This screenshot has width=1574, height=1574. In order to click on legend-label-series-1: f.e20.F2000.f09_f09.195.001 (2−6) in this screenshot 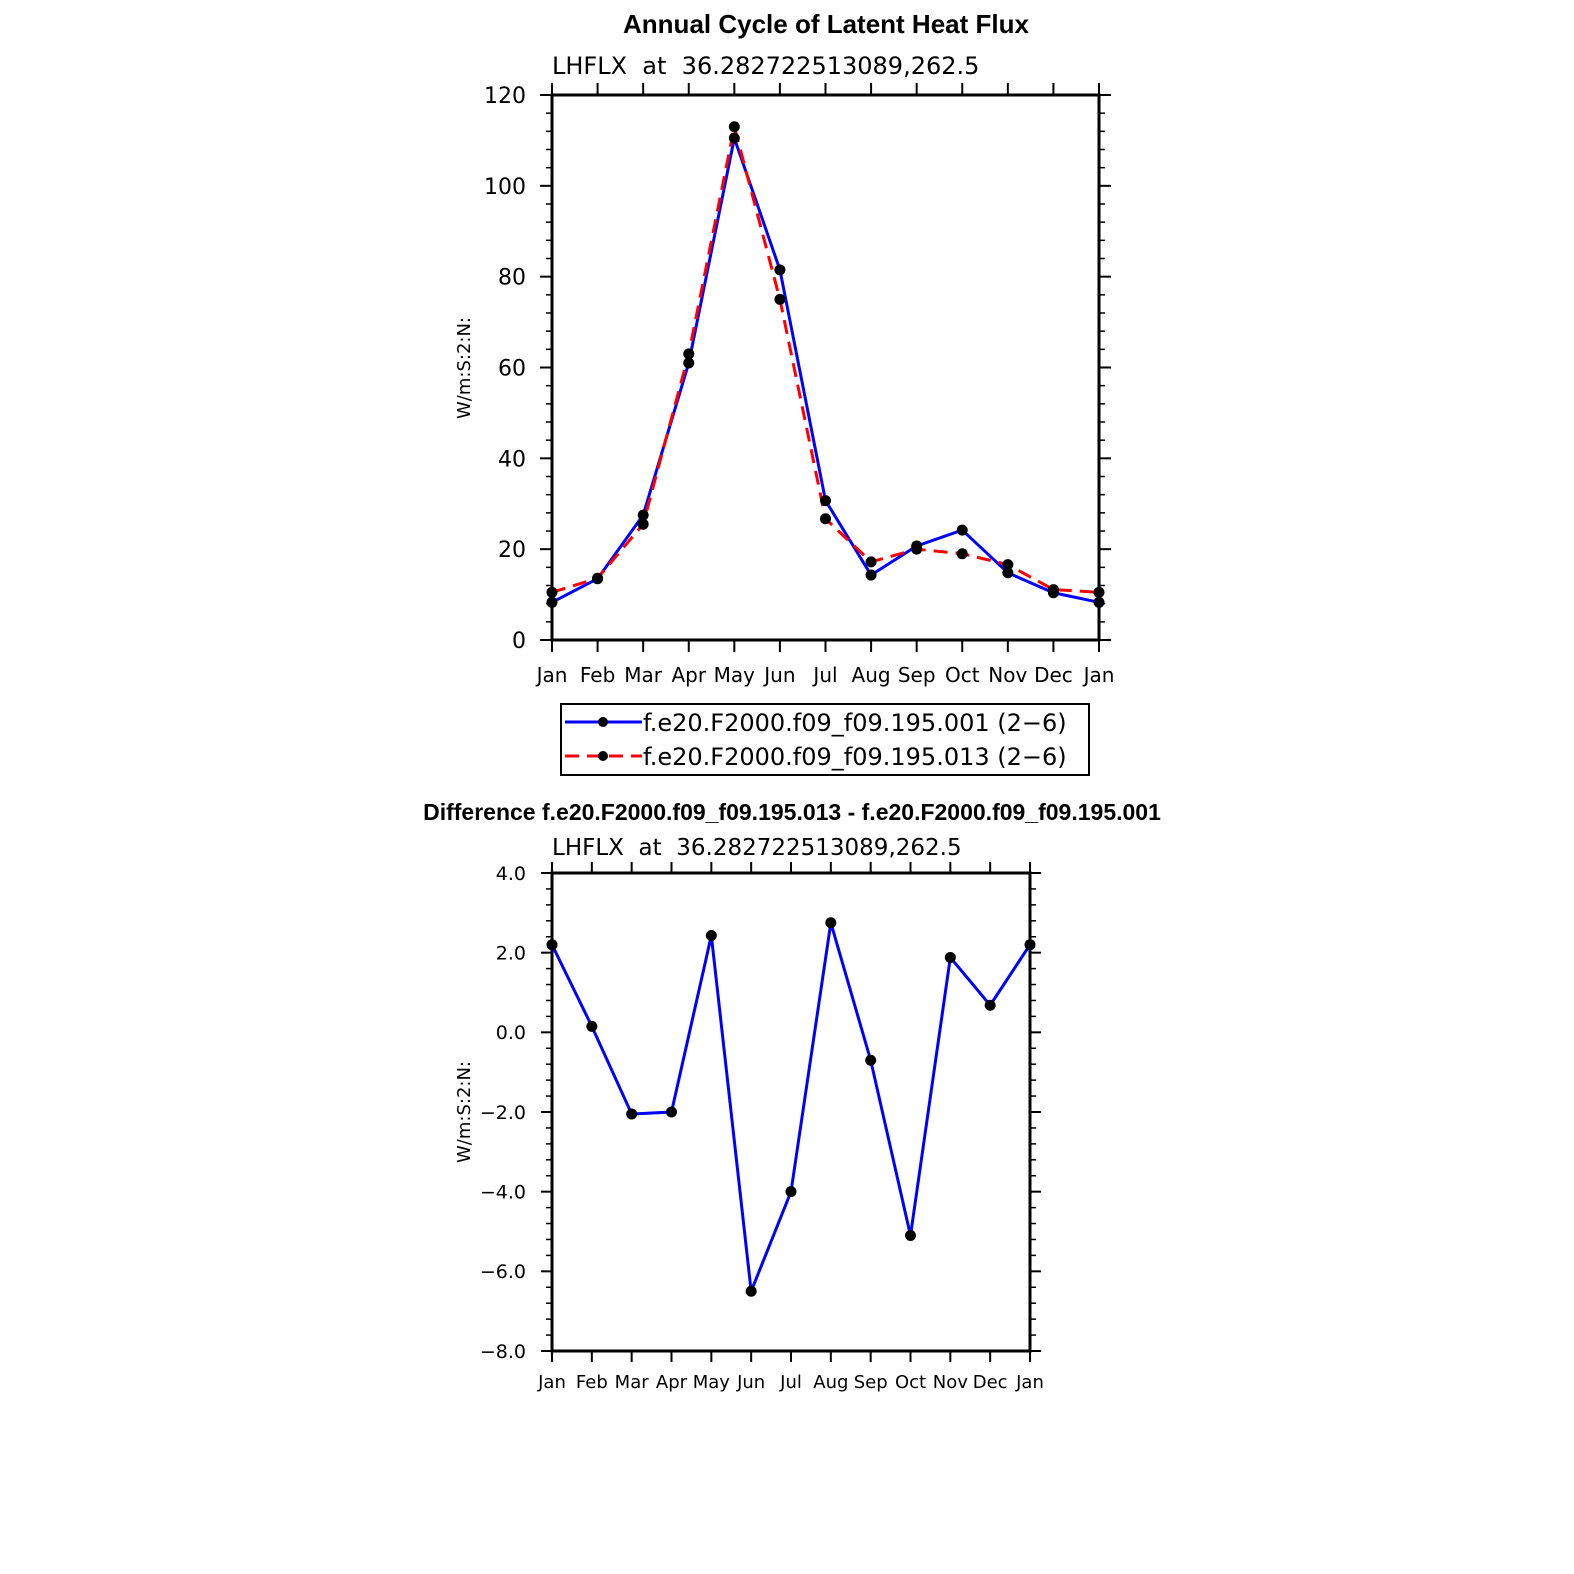, I will do `click(855, 723)`.